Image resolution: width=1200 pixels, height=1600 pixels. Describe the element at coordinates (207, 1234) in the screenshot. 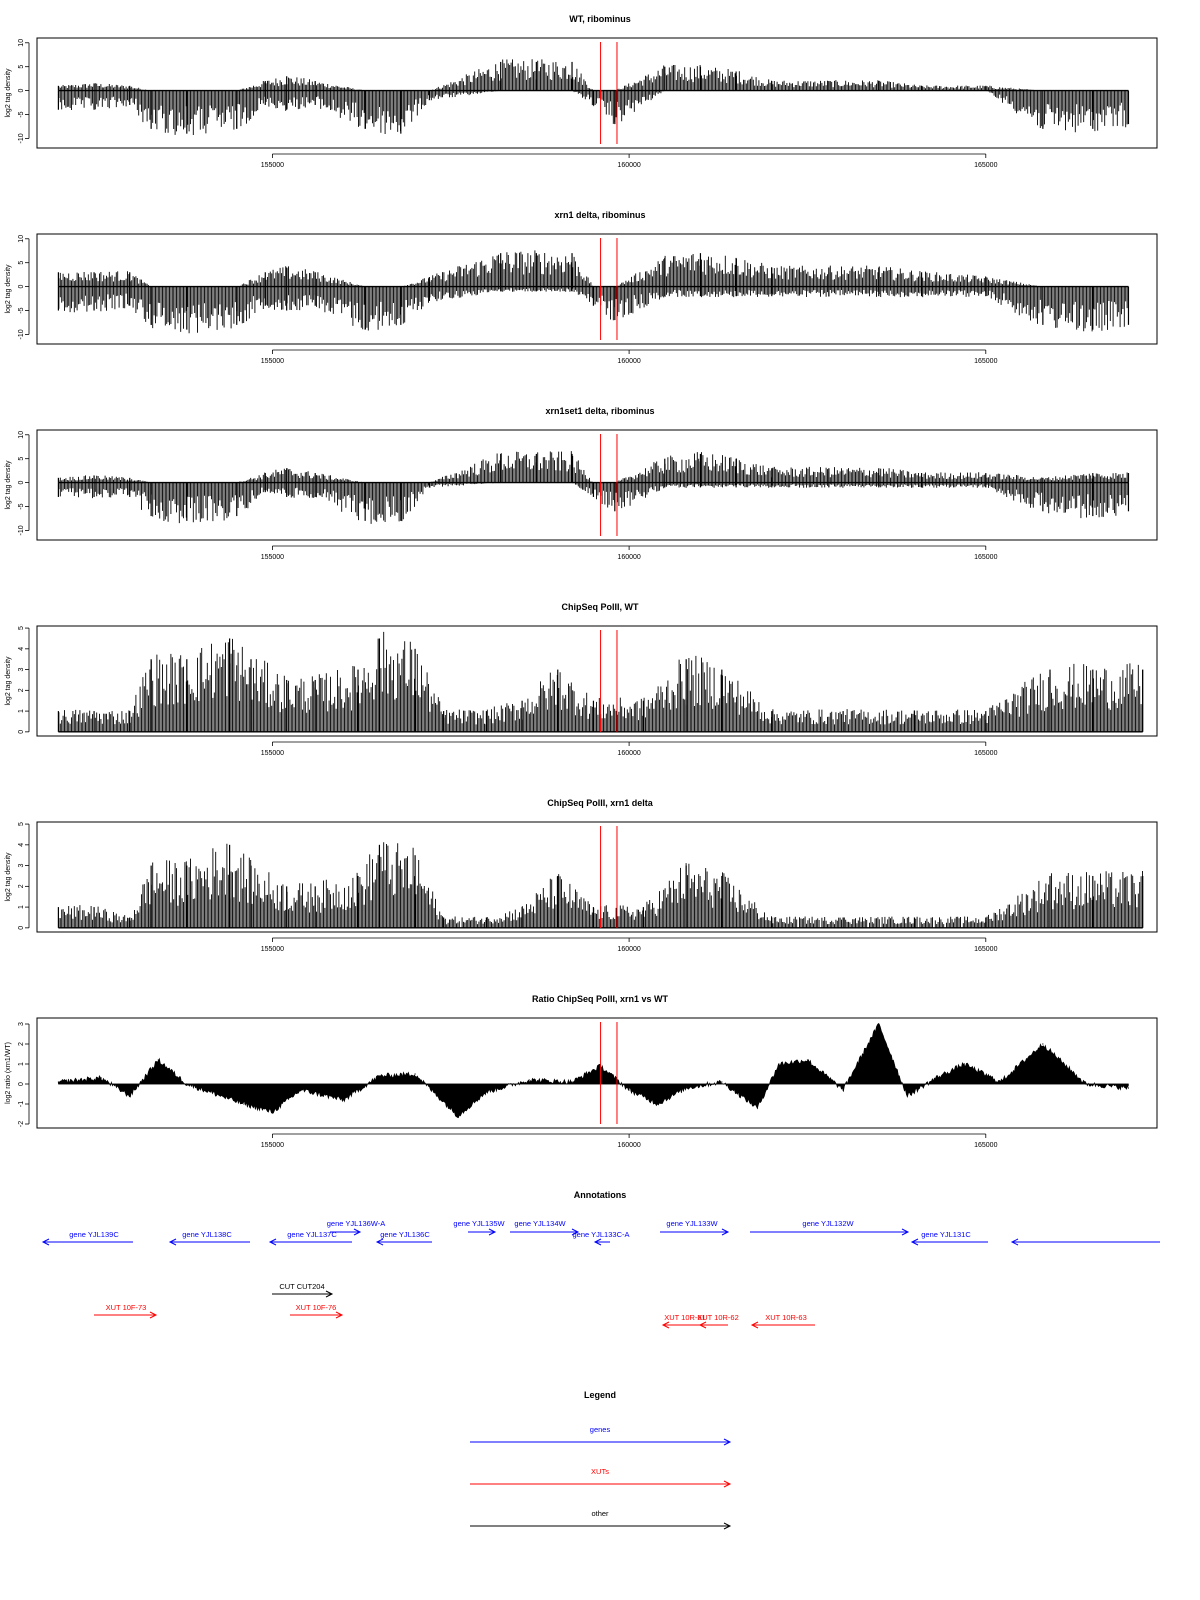

I see `gene-label: gene YJL138C` at that location.